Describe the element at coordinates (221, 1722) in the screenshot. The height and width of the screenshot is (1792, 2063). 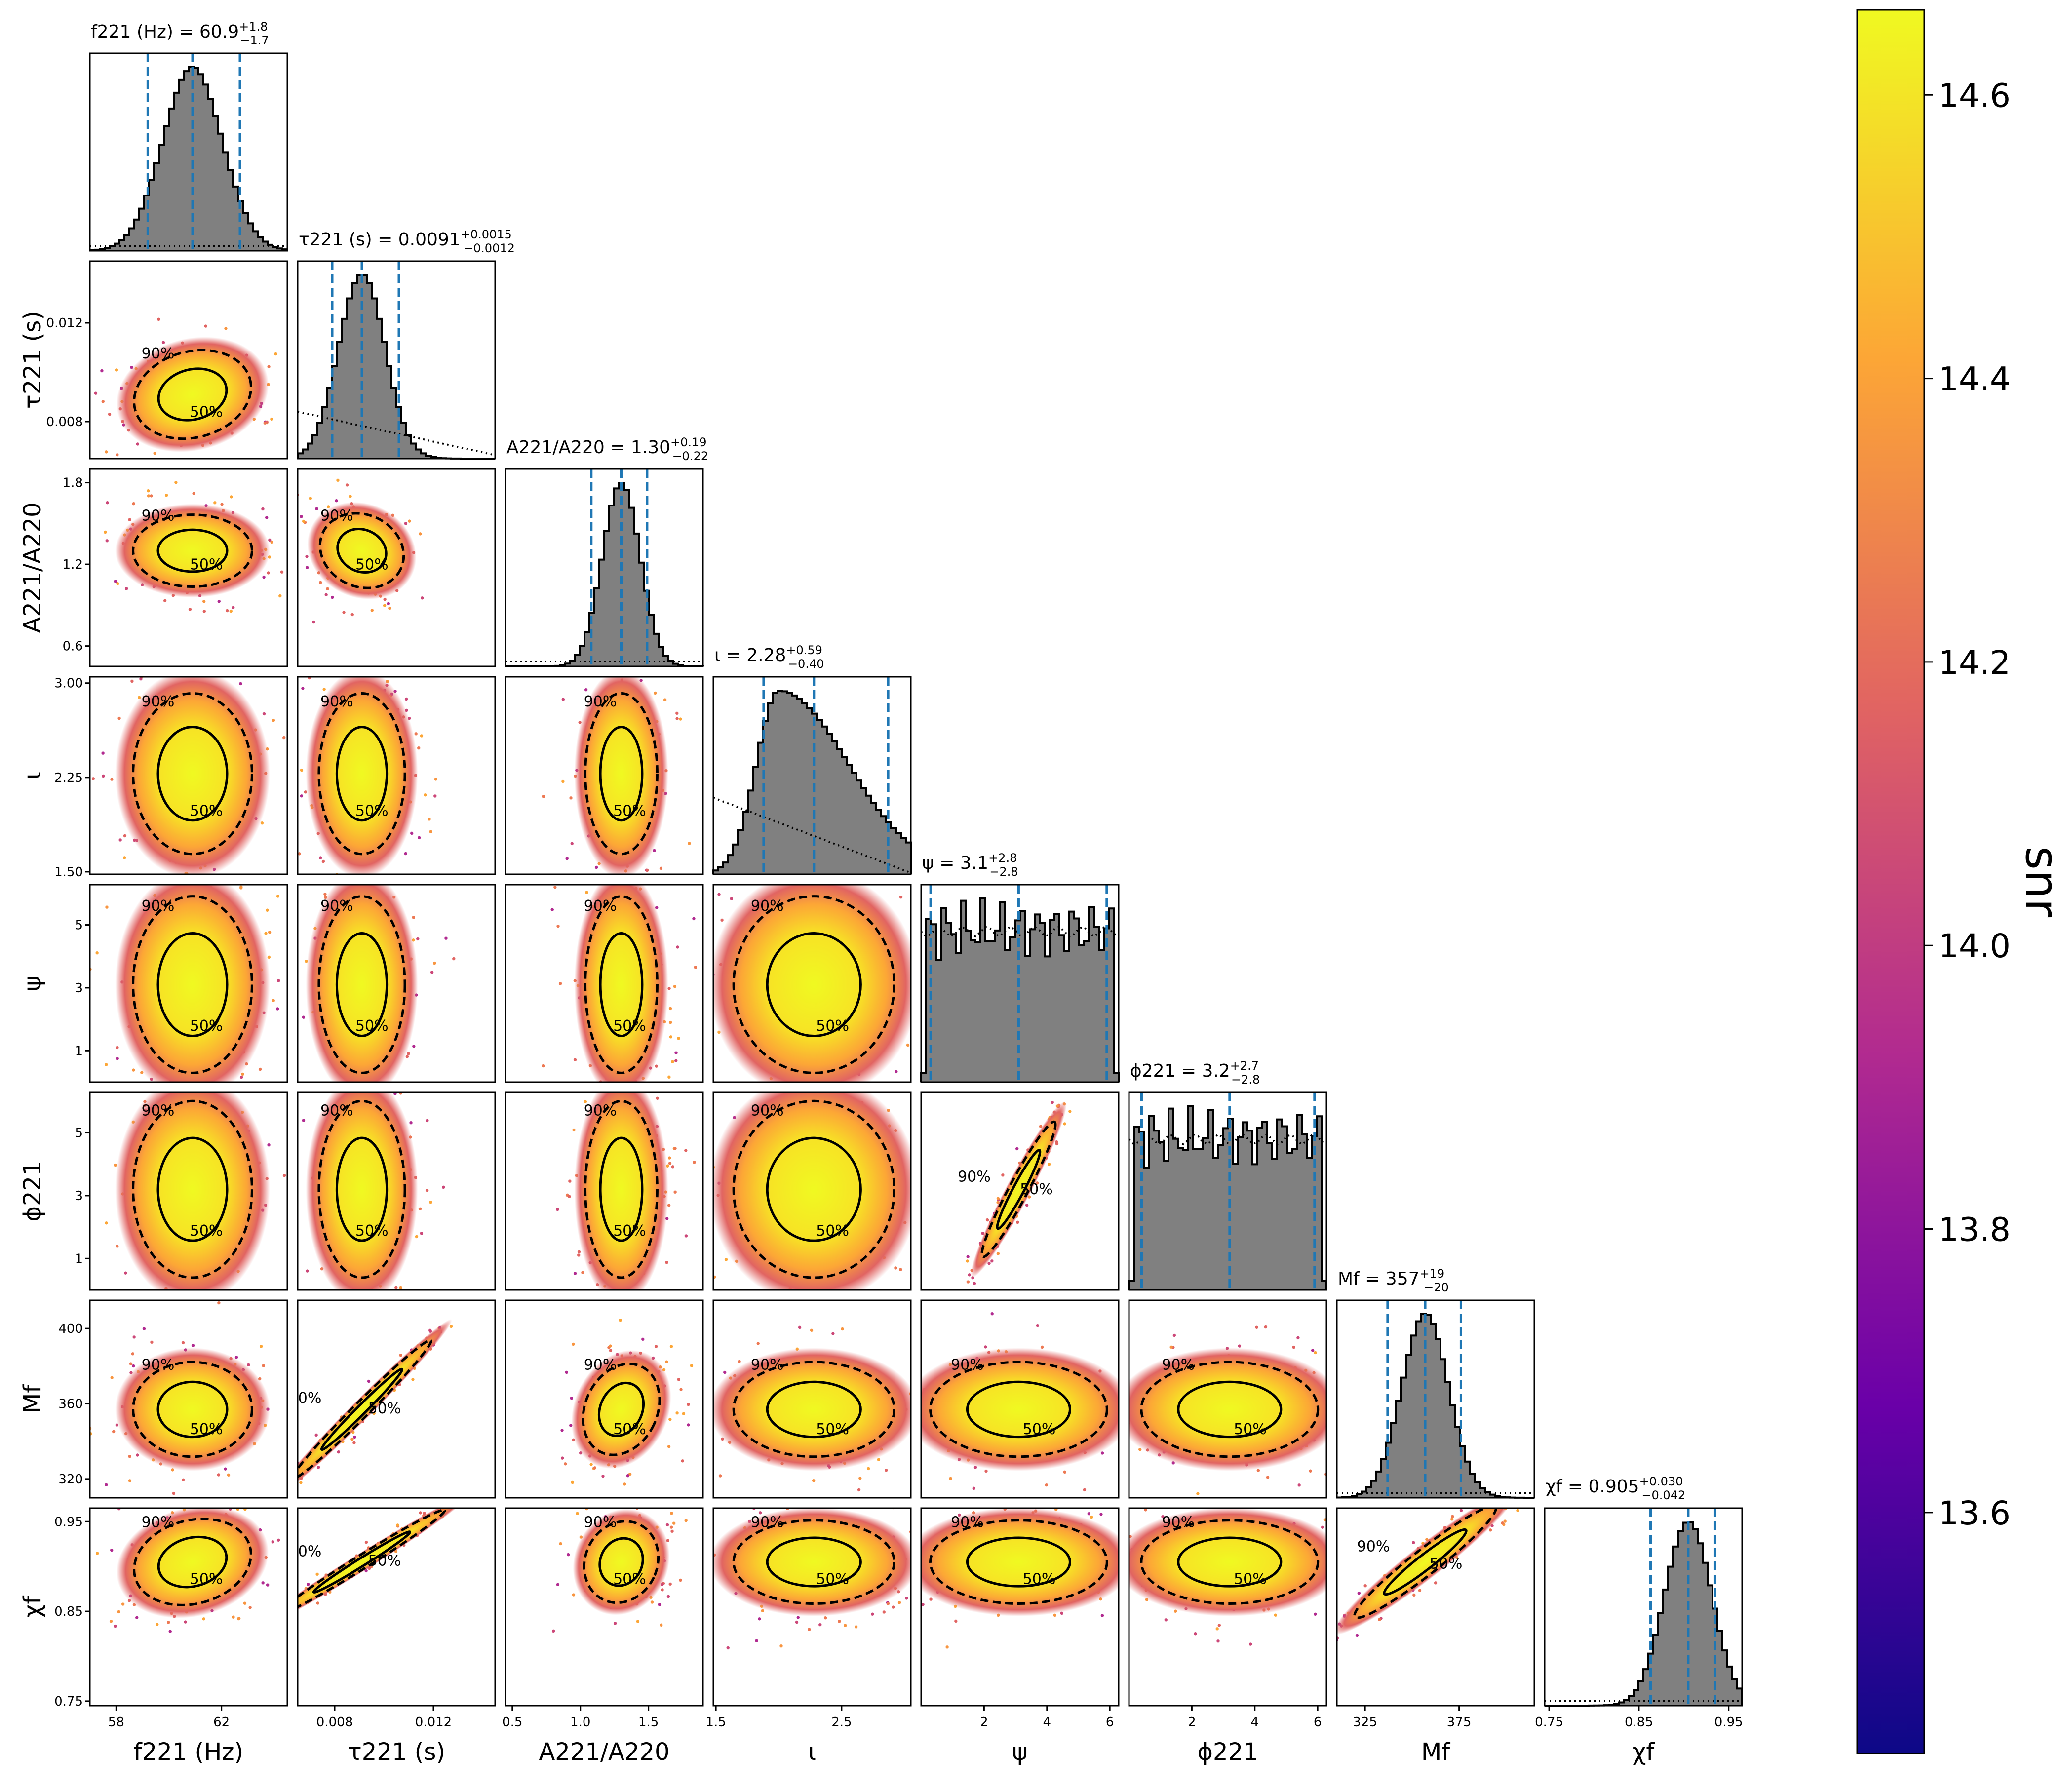
I see `xtick-label: 62` at that location.